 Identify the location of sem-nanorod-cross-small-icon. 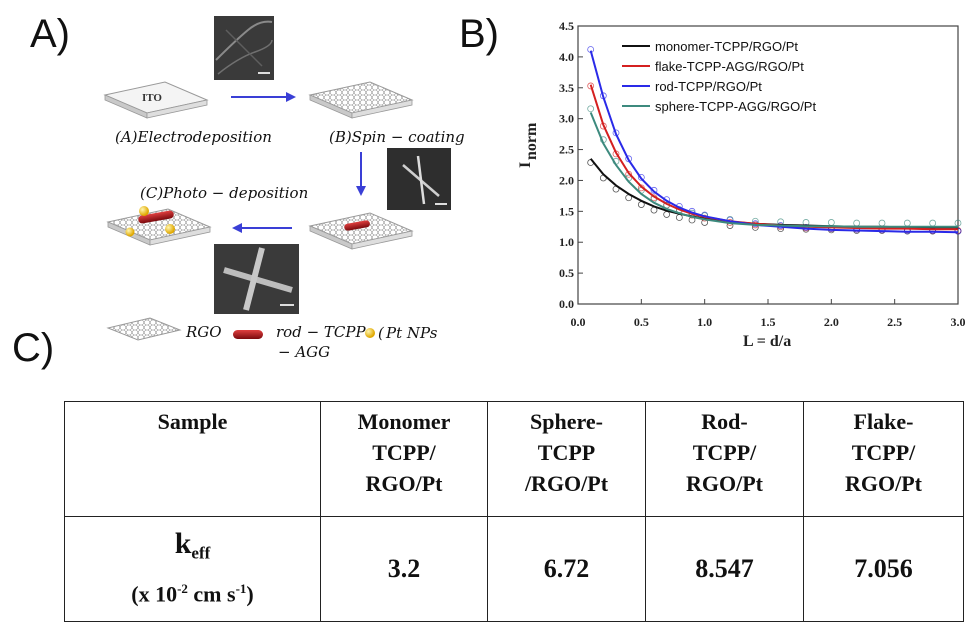
(419, 179).